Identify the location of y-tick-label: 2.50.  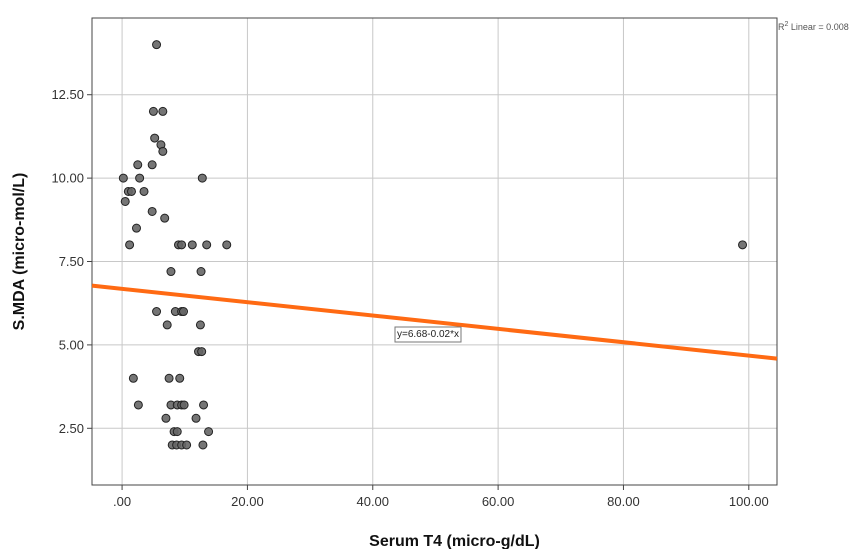
(71, 428).